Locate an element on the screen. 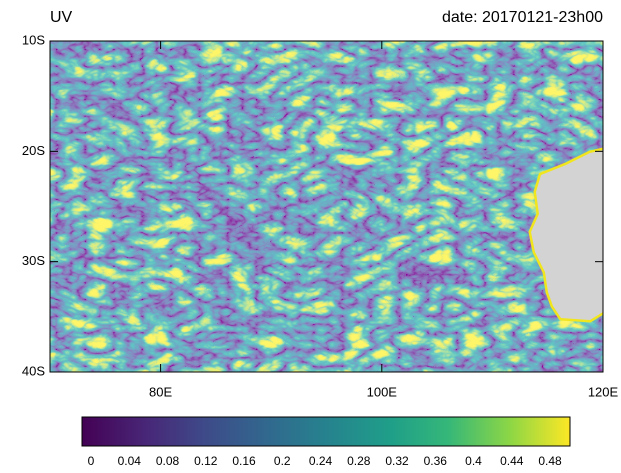 The height and width of the screenshot is (473, 621). y-tick-label: 20S is located at coordinates (33, 150).